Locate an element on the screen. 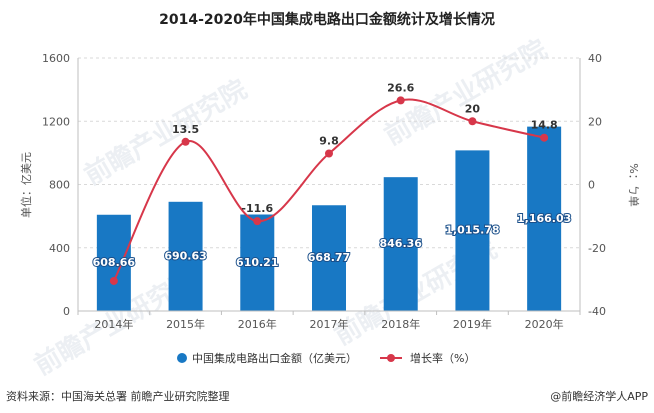 This screenshot has height=413, width=654. growth-value-label: 20 is located at coordinates (473, 108).